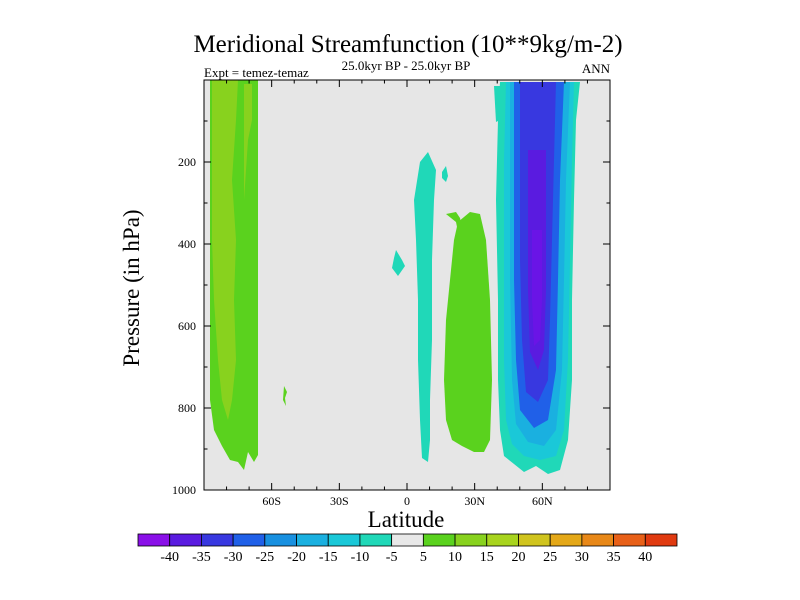 This screenshot has height=600, width=800. Describe the element at coordinates (645, 557) in the screenshot. I see `colorbar-label: 40` at that location.